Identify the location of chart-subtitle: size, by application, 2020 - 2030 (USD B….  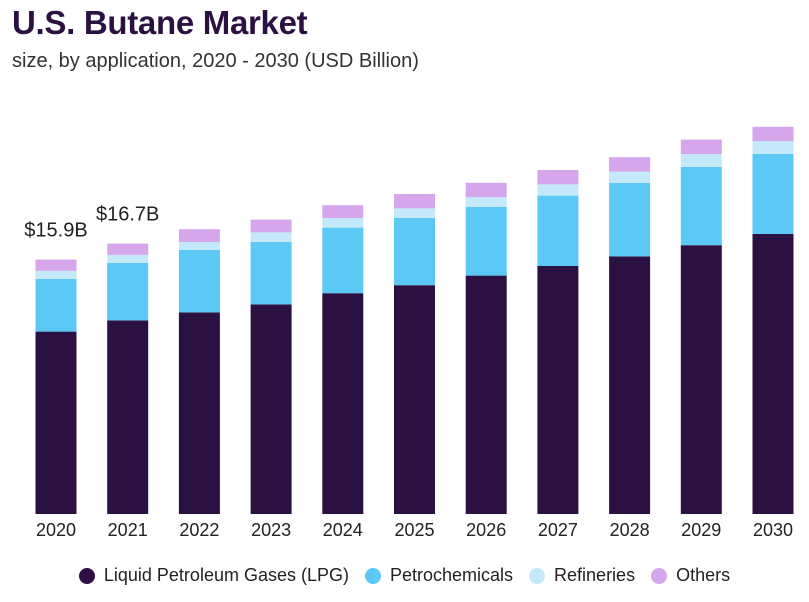
(215, 61).